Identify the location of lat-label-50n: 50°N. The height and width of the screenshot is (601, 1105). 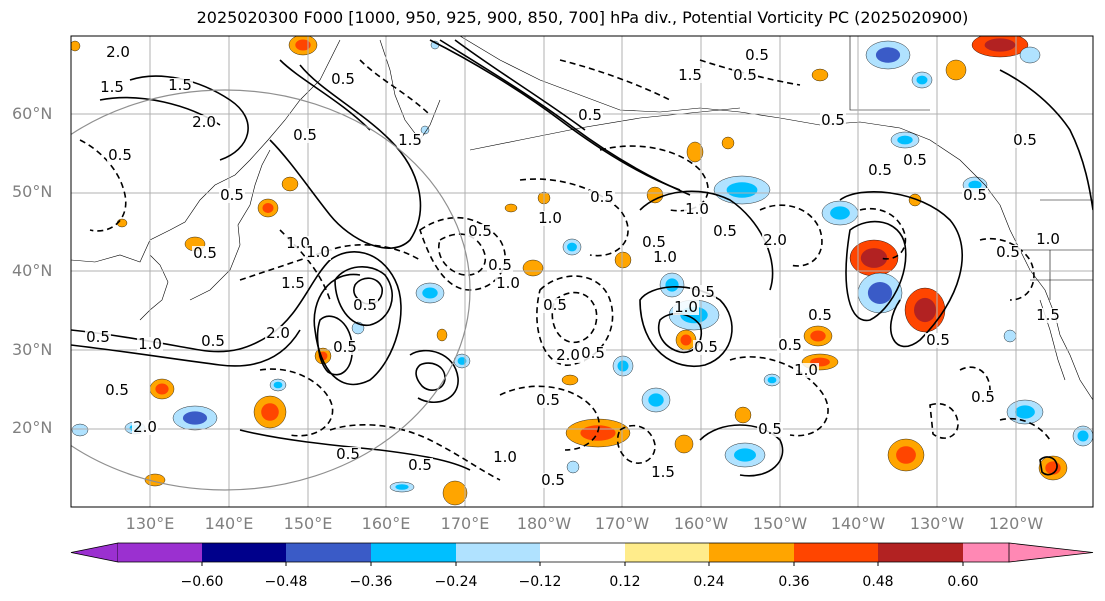
(32, 191).